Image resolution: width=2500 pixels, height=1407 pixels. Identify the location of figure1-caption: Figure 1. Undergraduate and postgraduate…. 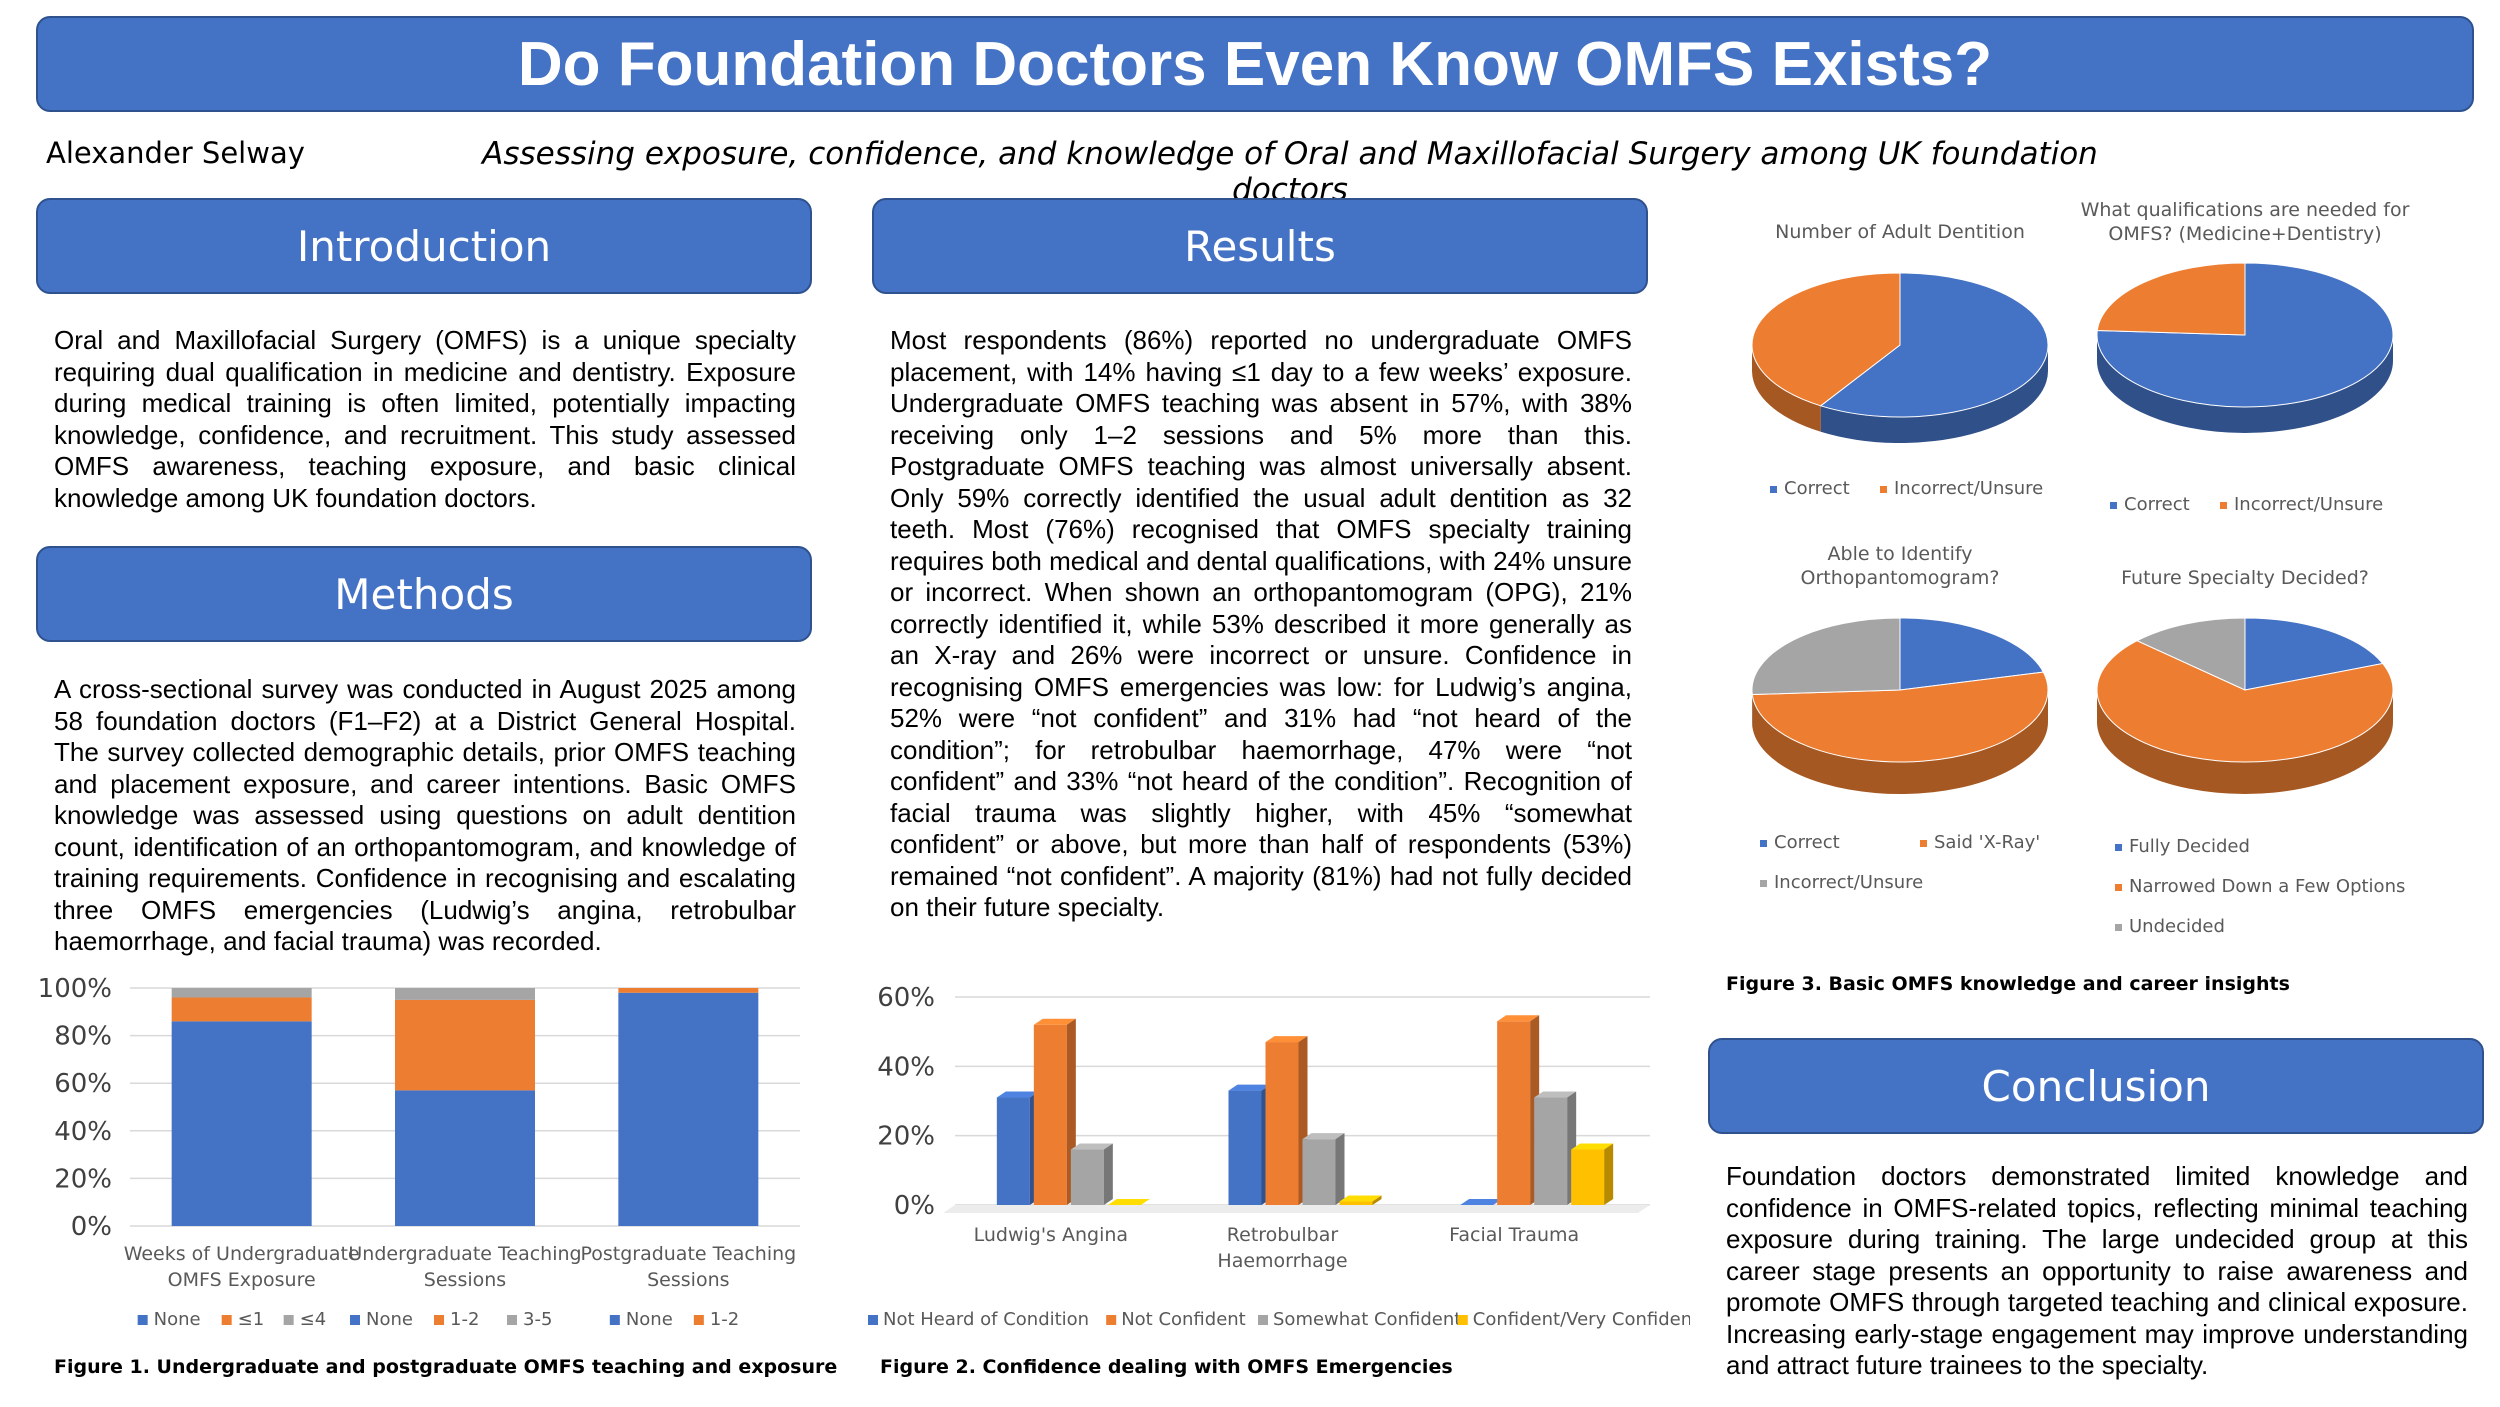
(446, 1367).